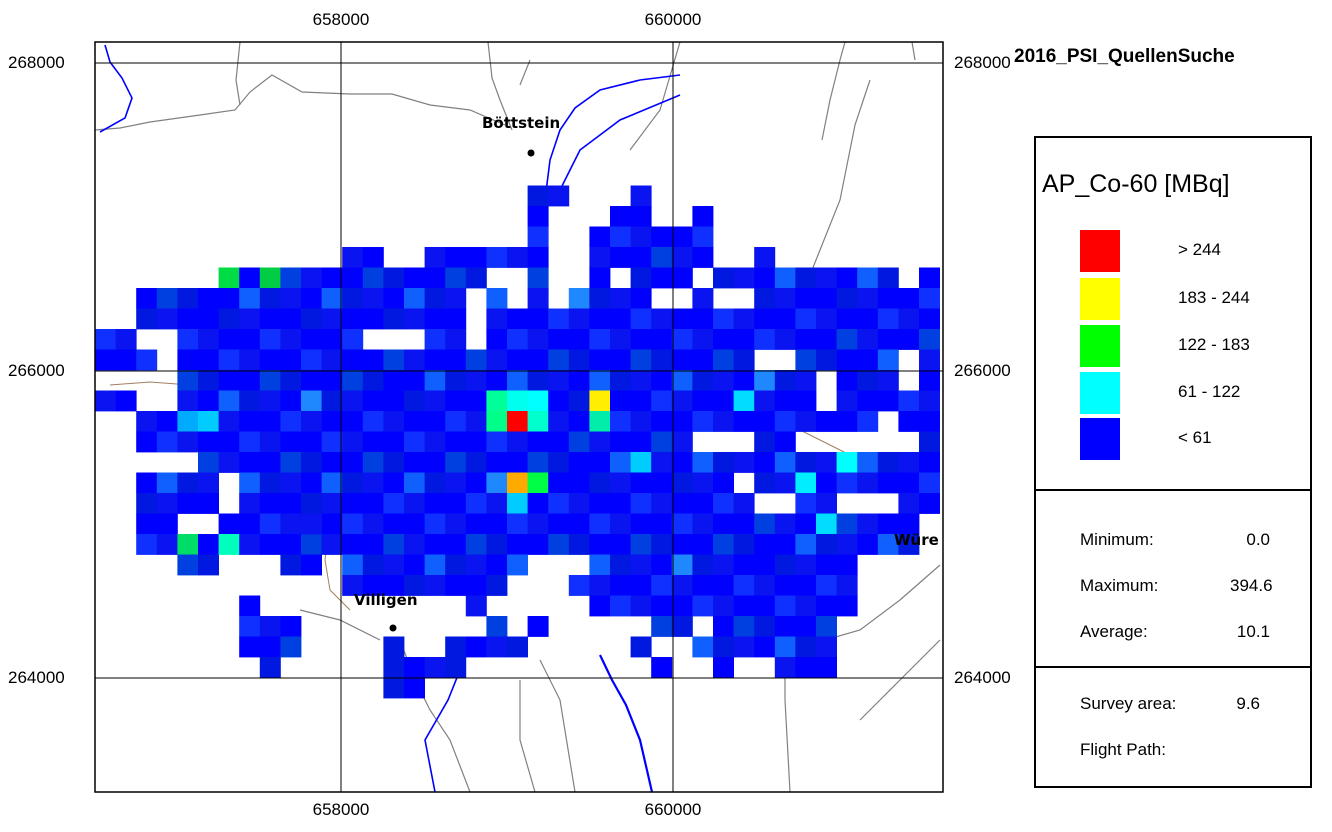 The image size is (1332, 832). What do you see at coordinates (1180, 586) in the screenshot?
I see `stat-maximum: Maximum: 394.6` at bounding box center [1180, 586].